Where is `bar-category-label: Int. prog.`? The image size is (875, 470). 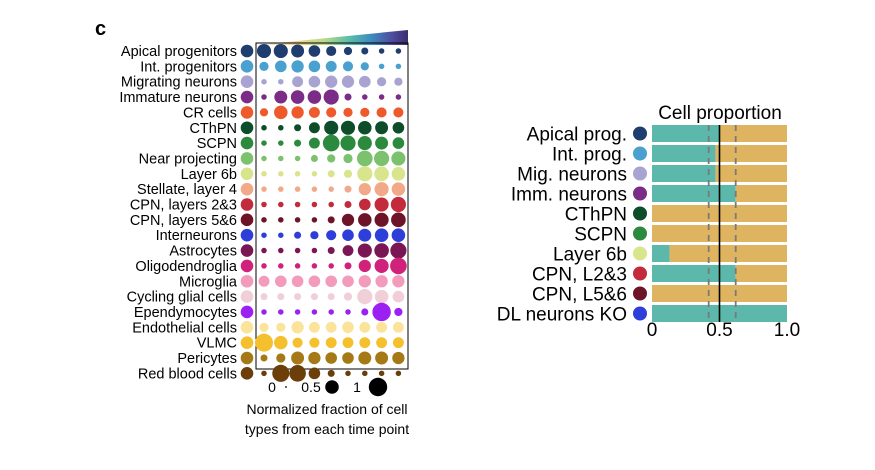
bar-category-label: Int. prog. is located at coordinates (589, 155).